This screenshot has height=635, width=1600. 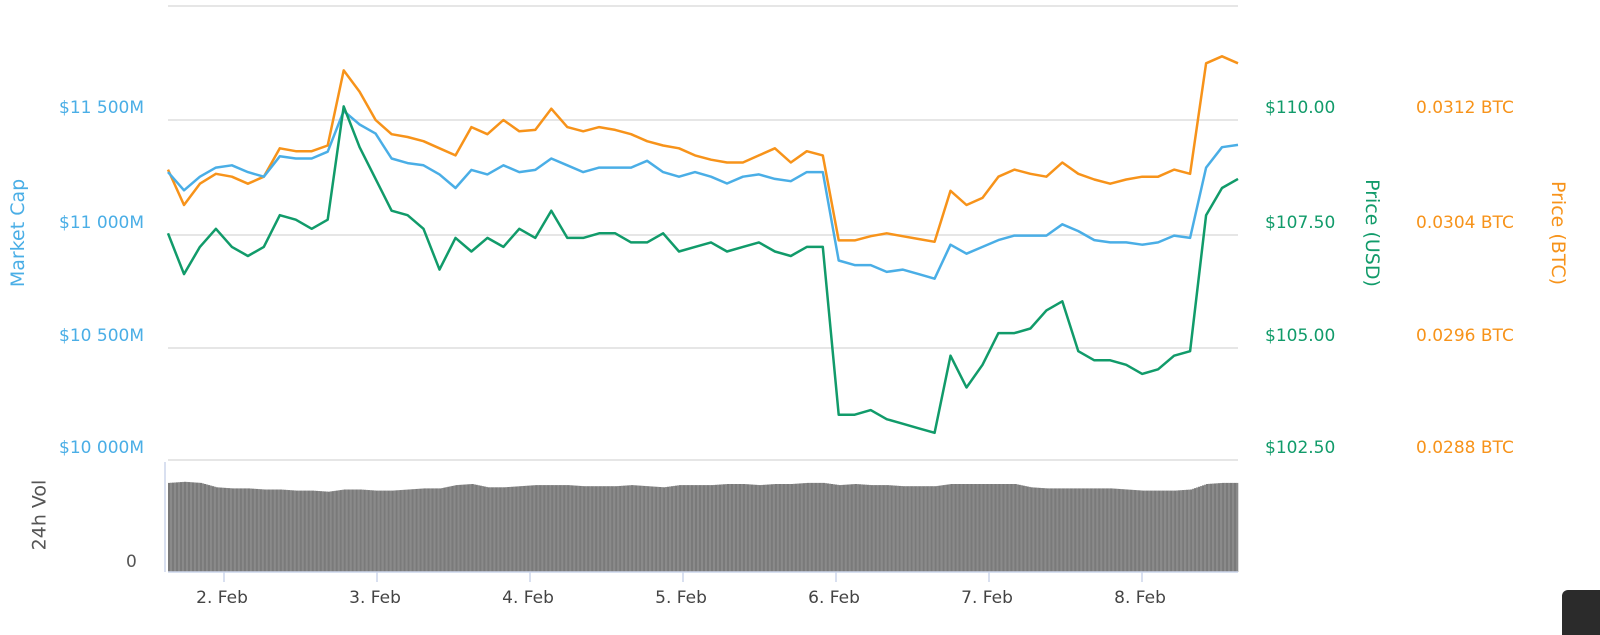 What do you see at coordinates (1300, 336) in the screenshot?
I see `price-usd-tick: $105.00` at bounding box center [1300, 336].